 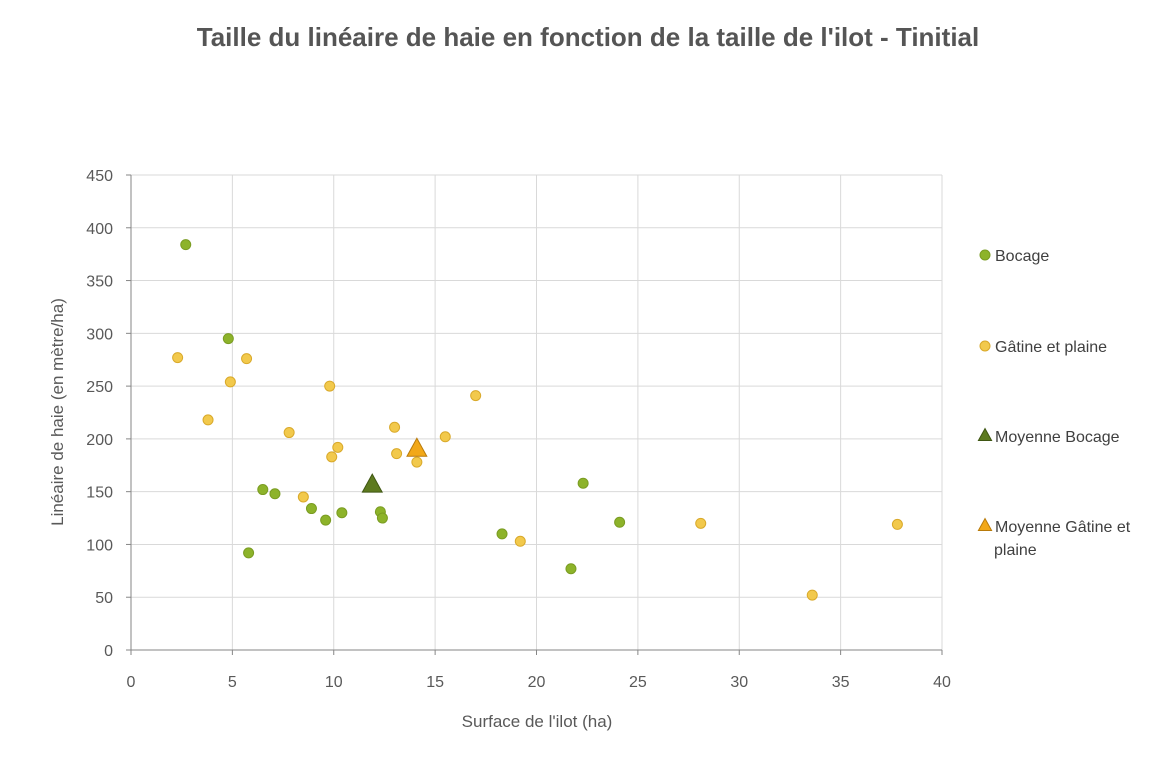 I want to click on x-tick-label: 25, so click(x=638, y=682).